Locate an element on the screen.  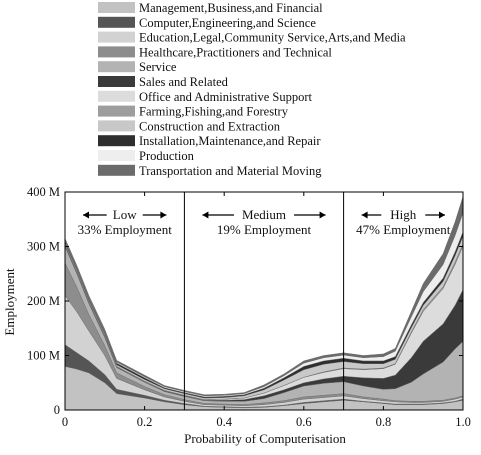
y-tick-label: 0 is located at coordinates (57, 410).